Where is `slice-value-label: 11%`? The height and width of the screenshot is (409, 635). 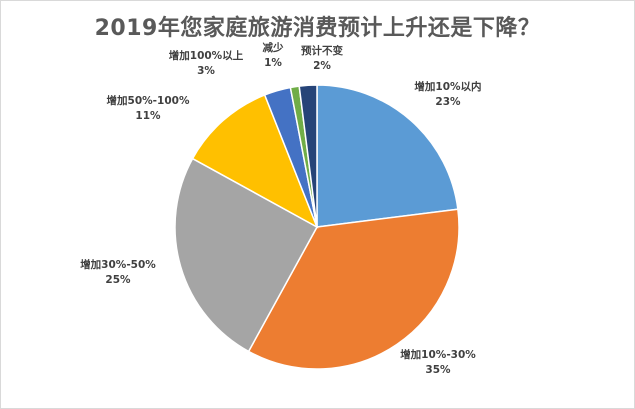 slice-value-label: 11% is located at coordinates (148, 116).